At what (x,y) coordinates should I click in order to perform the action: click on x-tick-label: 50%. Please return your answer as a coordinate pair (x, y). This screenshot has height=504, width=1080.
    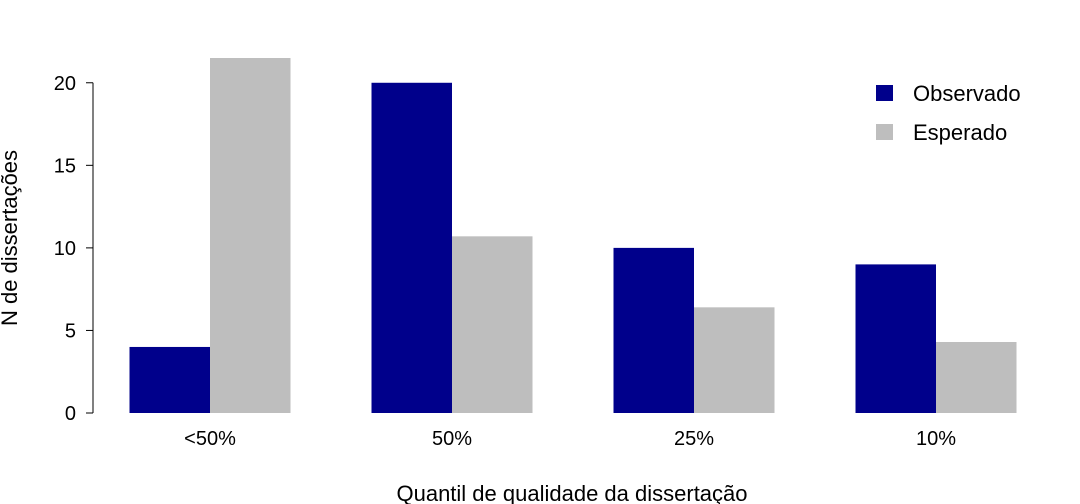
    Looking at the image, I should click on (452, 439).